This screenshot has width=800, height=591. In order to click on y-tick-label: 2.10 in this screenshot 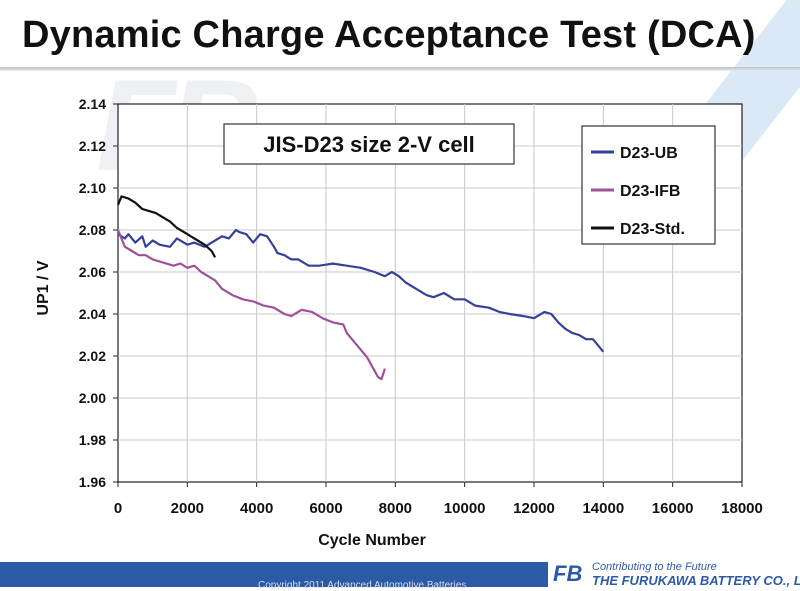, I will do `click(92, 188)`.